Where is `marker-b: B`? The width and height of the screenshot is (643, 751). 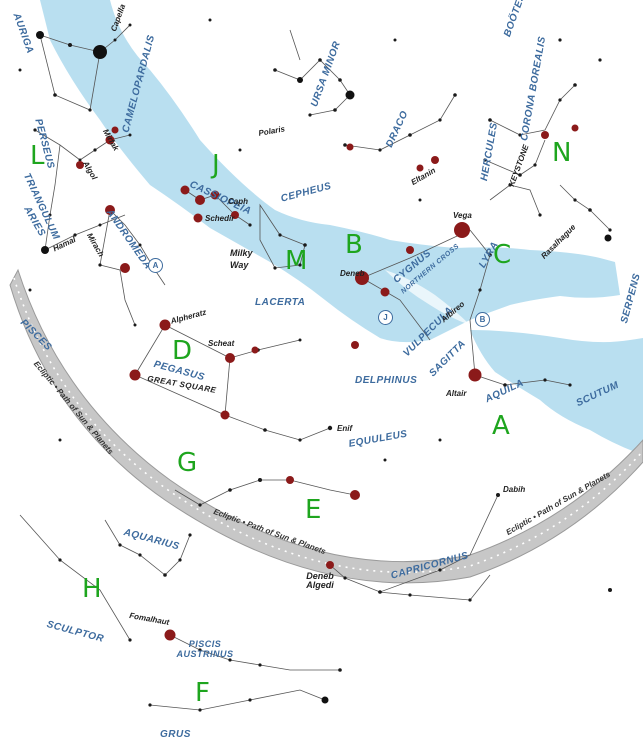 marker-b: B is located at coordinates (482, 319).